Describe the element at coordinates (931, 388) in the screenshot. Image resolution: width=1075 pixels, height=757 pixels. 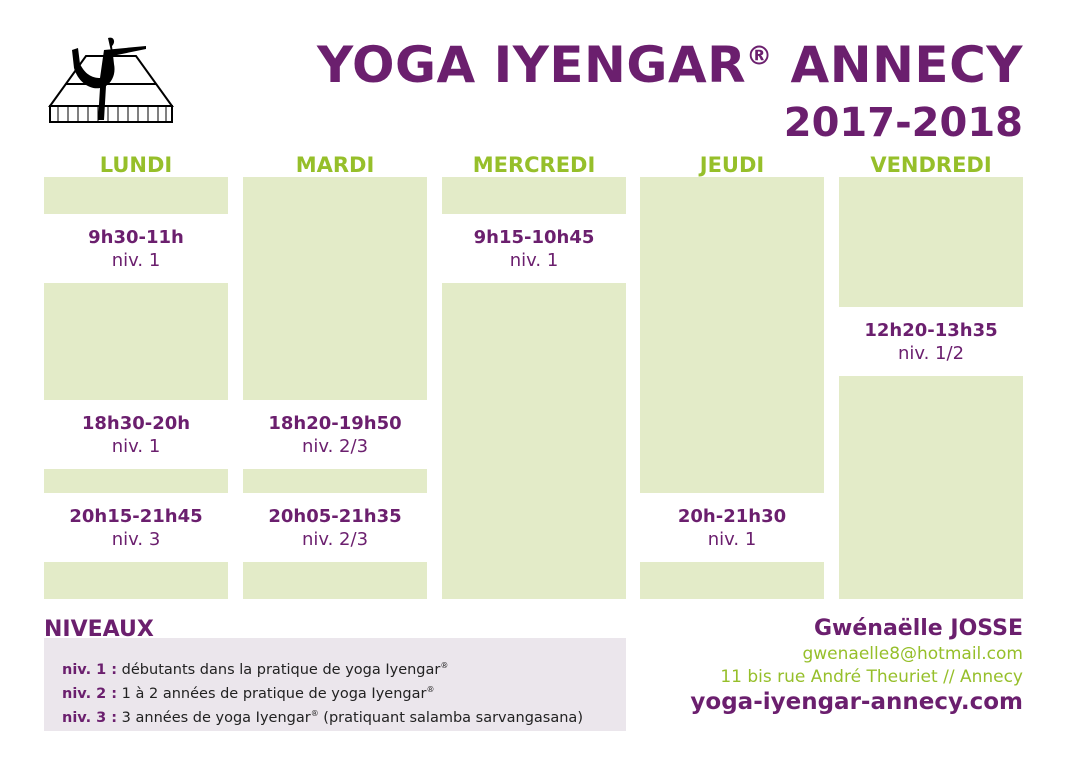
I see `day-column-vendredi: 12h20-13h35 niv. 1/2` at that location.